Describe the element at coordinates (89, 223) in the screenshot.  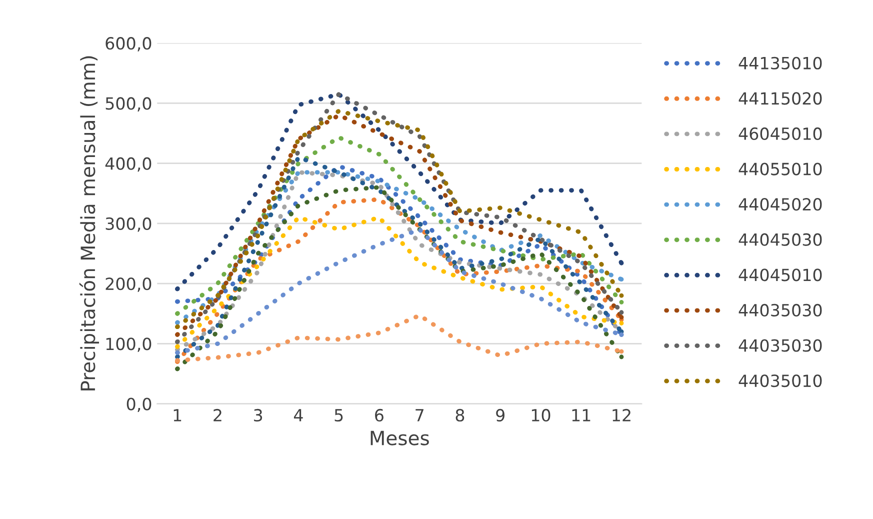
I see `y-axis-title: Precipitación Media mensual (mm)` at that location.